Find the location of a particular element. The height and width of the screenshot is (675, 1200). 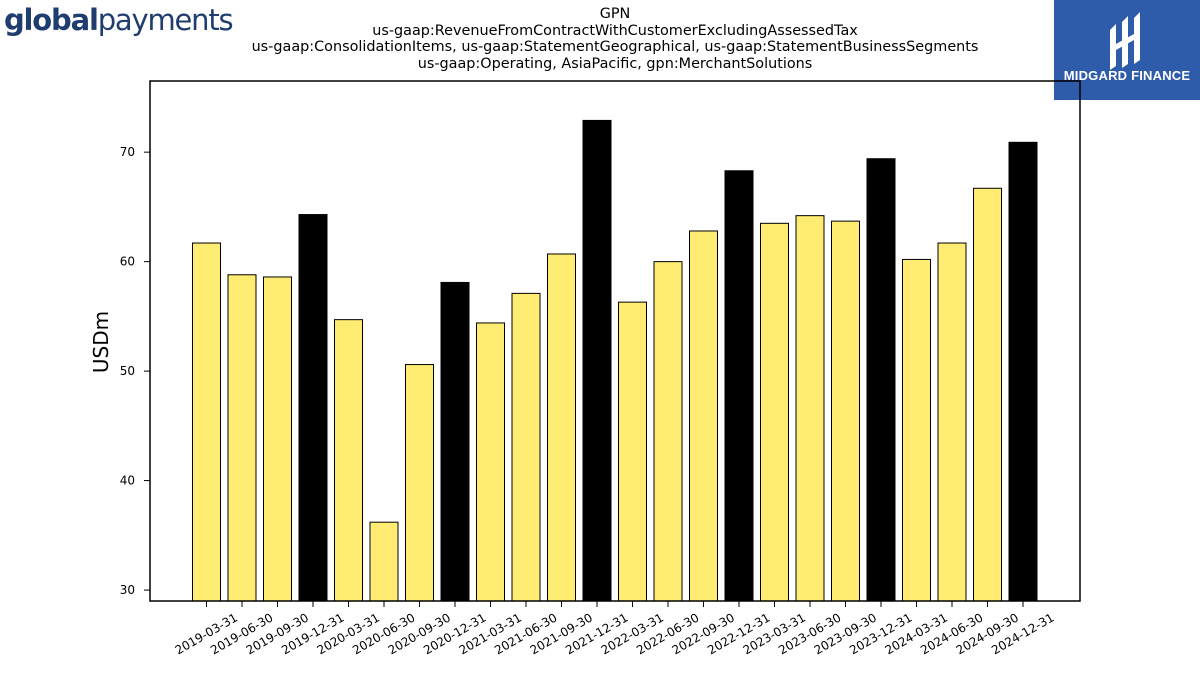

chart-title-line-1: GPN is located at coordinates (615, 14).